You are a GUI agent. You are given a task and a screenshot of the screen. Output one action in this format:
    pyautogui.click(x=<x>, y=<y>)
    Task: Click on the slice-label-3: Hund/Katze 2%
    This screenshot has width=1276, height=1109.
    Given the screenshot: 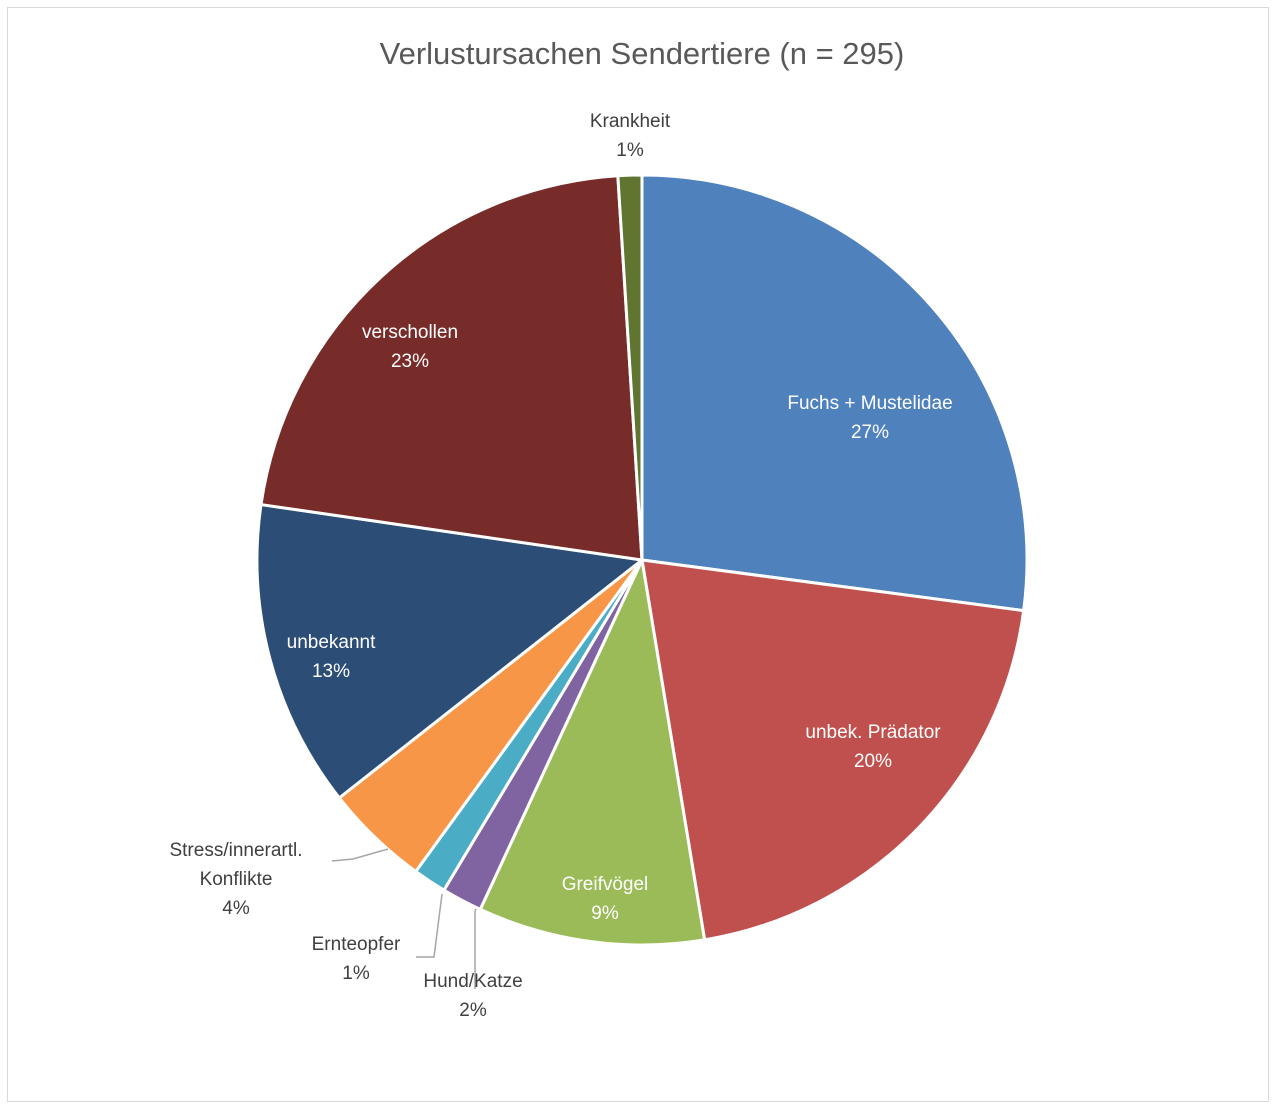 What is the action you would take?
    pyautogui.click(x=472, y=996)
    